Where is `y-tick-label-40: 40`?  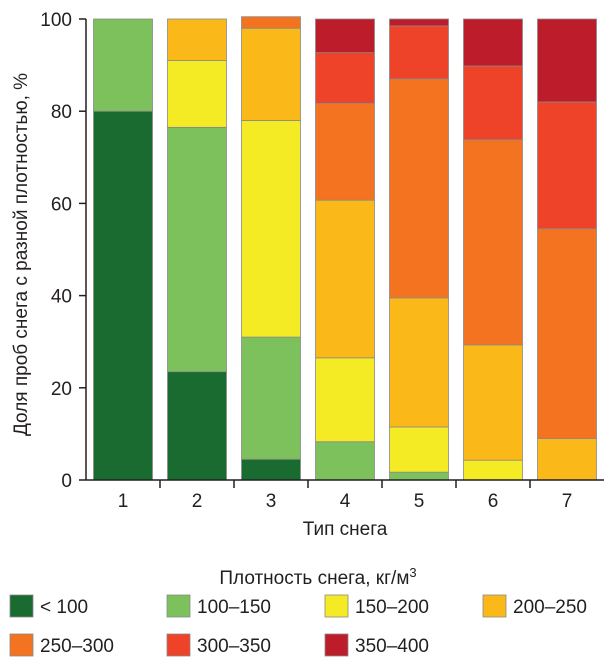 y-tick-label-40: 40 is located at coordinates (61, 297).